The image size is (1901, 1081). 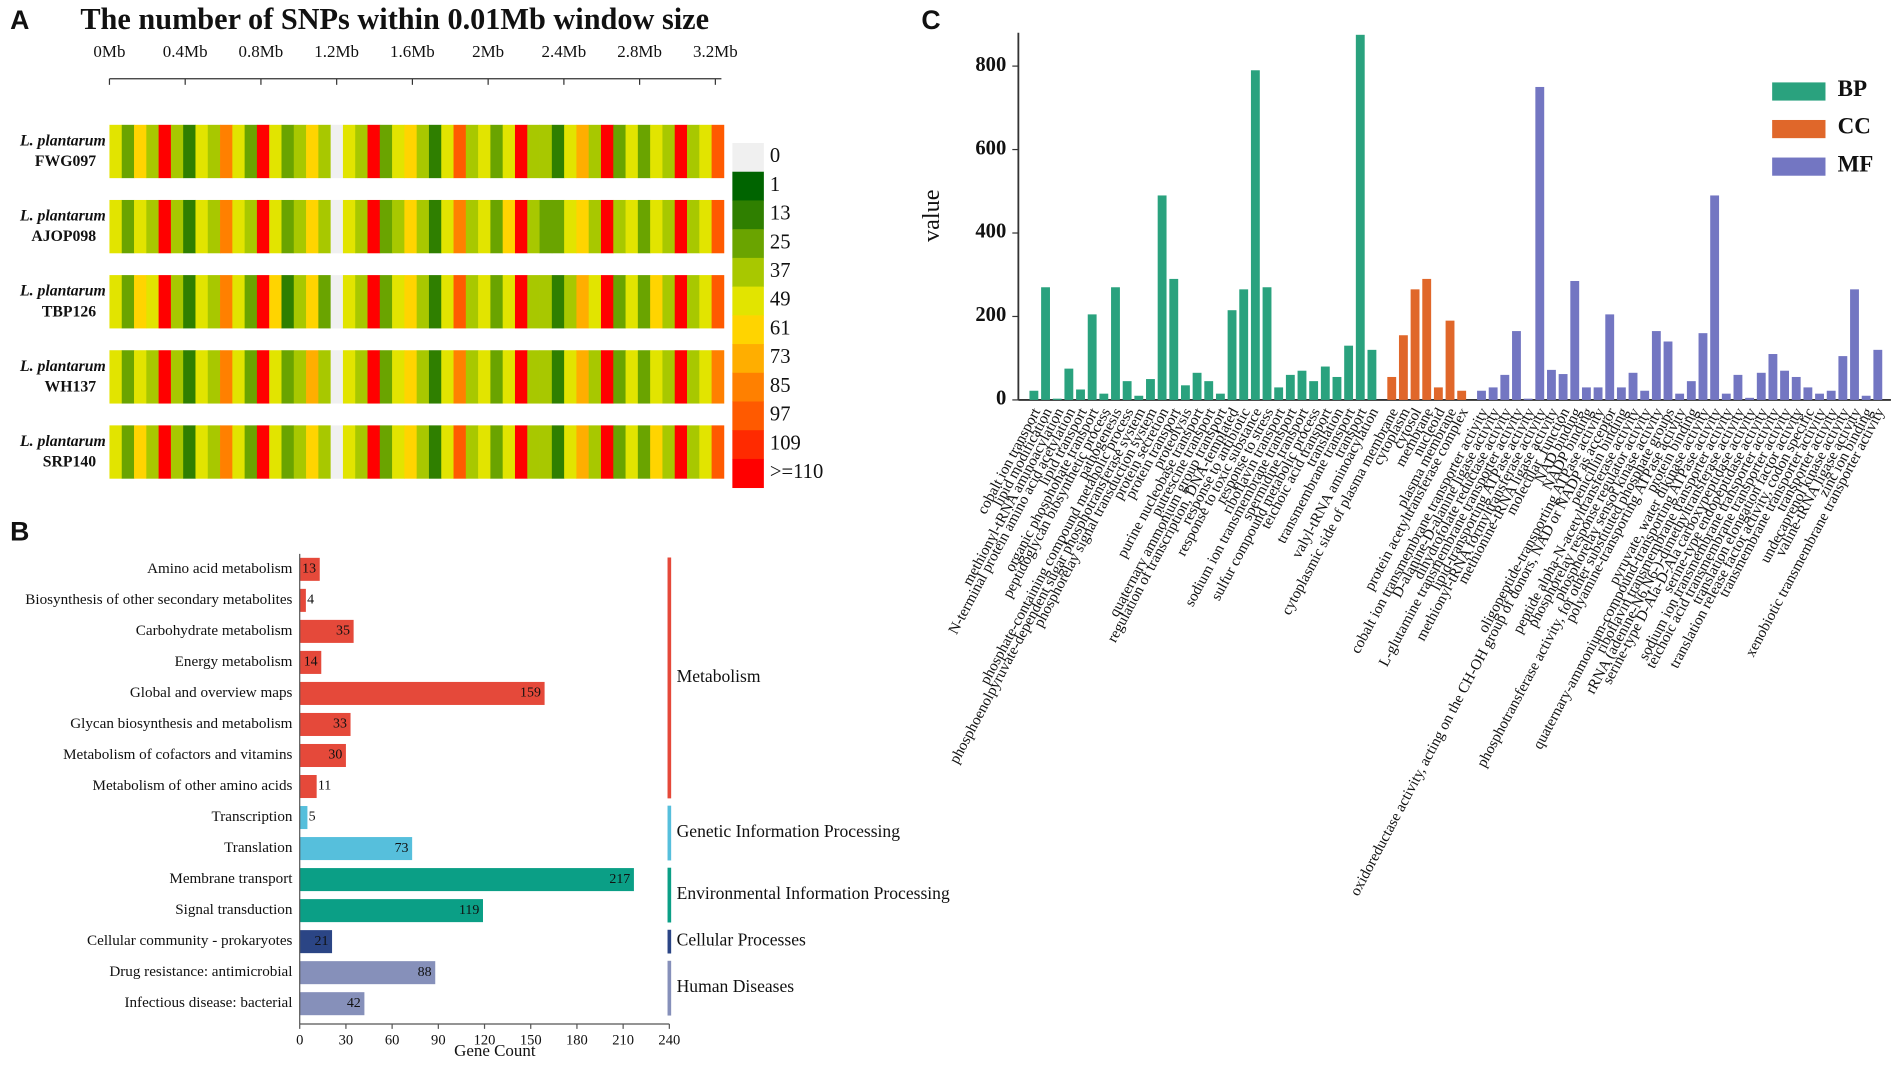 I want to click on colorbar-label: >=110, so click(x=796, y=472).